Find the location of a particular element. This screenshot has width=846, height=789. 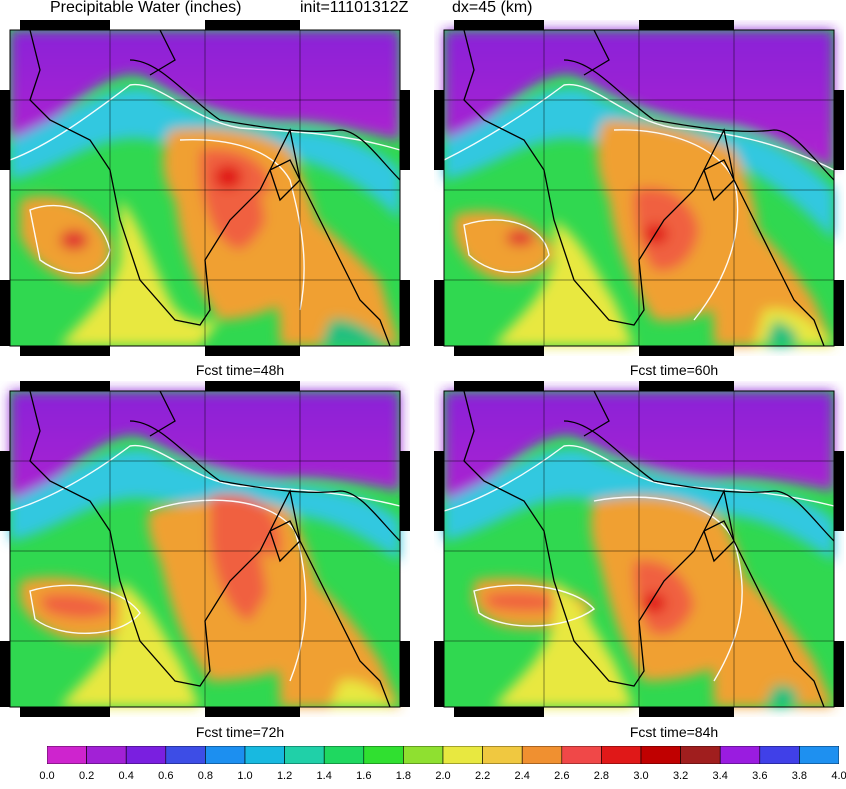

colorbar-tick-label: 1.0 is located at coordinates (245, 776).